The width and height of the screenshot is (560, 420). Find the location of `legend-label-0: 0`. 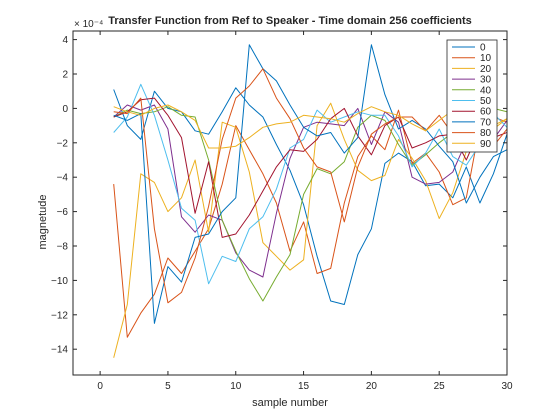

legend-label-0: 0 is located at coordinates (483, 48).